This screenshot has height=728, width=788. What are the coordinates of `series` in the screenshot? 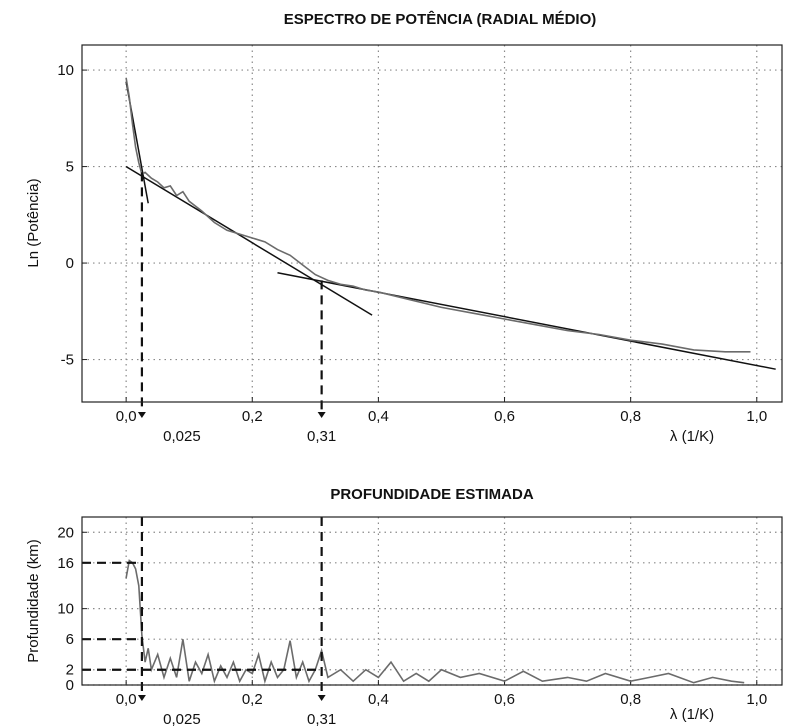 It's located at (435, 622).